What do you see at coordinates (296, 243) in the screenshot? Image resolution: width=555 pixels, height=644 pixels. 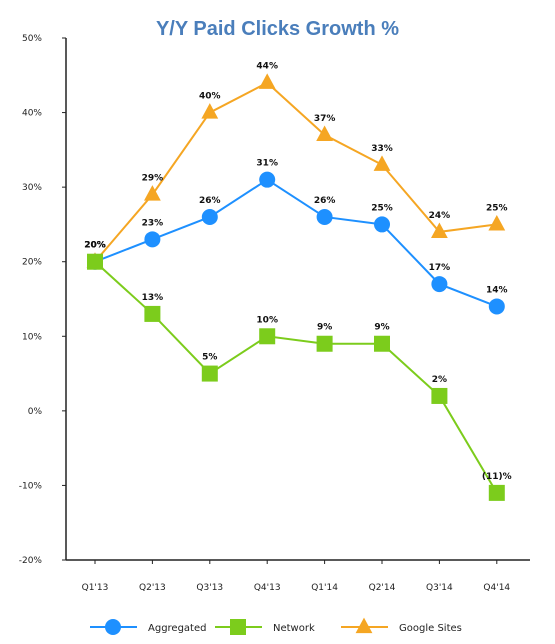 I see `aggregated-line` at bounding box center [296, 243].